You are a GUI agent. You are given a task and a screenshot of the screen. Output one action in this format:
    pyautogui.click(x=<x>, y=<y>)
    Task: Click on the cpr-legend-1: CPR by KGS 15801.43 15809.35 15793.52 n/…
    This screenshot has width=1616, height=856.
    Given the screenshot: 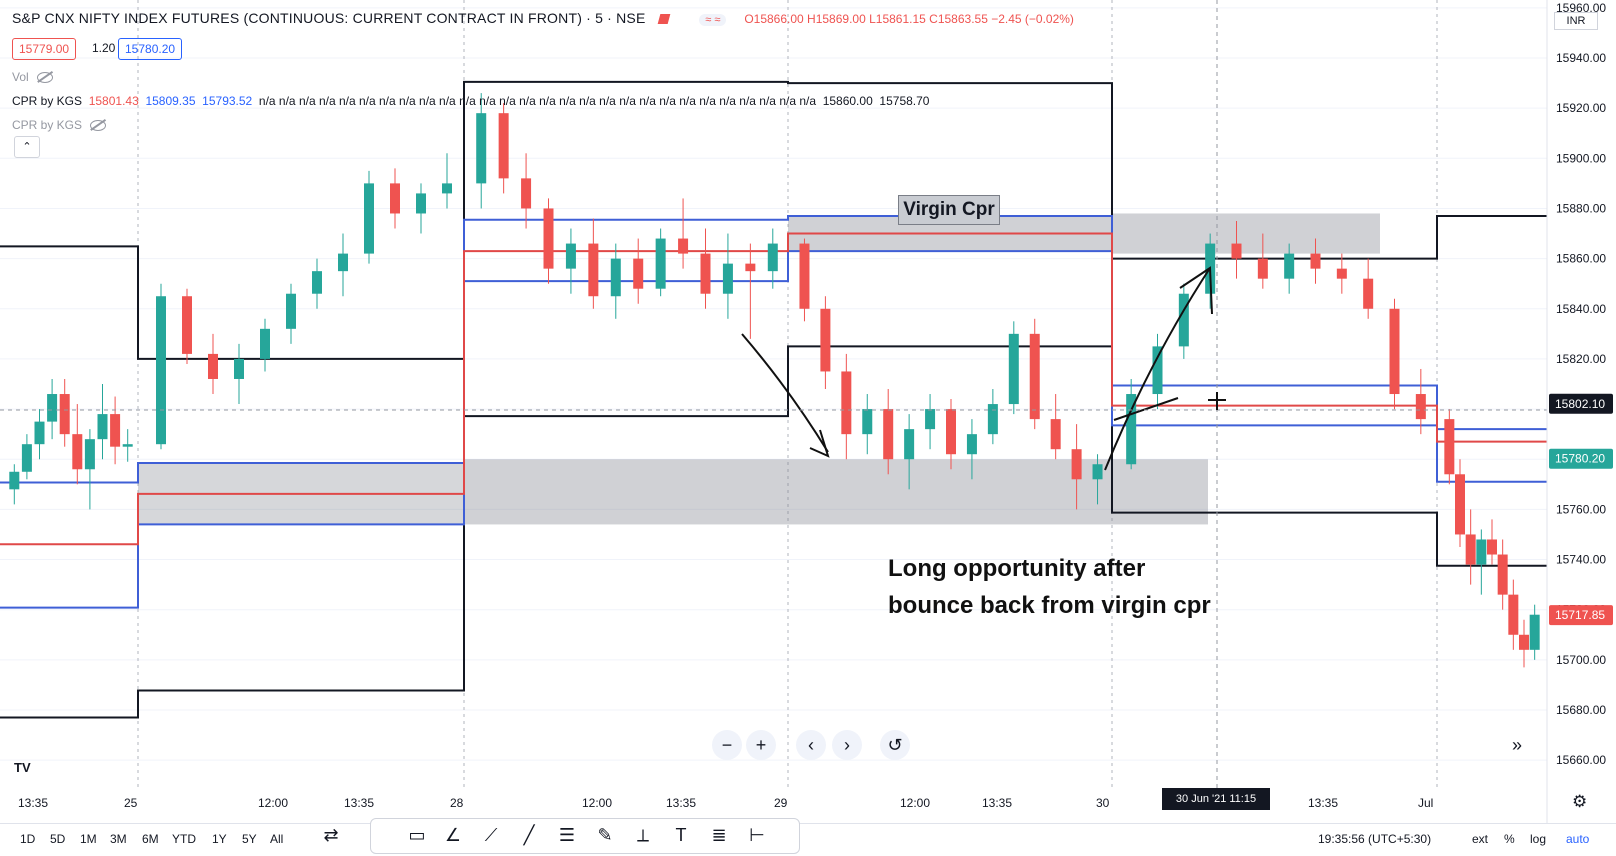 What is the action you would take?
    pyautogui.click(x=470, y=101)
    